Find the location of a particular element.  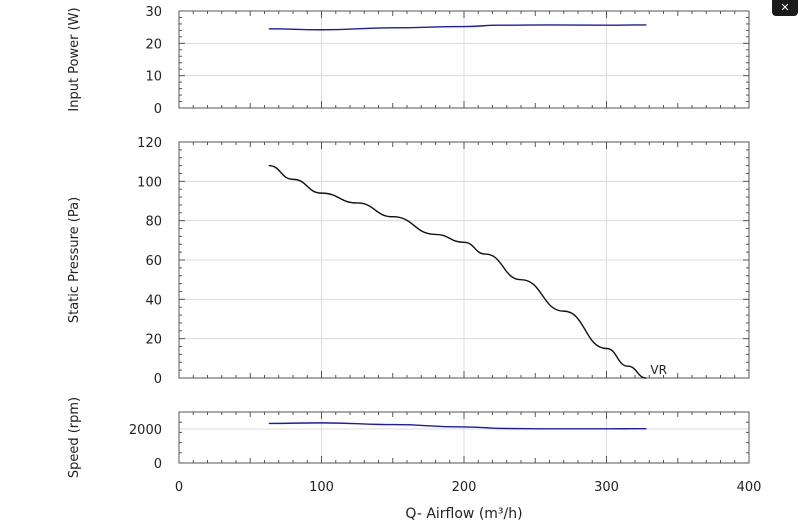

x-axis-label: Q- Airflow (m³/h) is located at coordinates (463, 514).